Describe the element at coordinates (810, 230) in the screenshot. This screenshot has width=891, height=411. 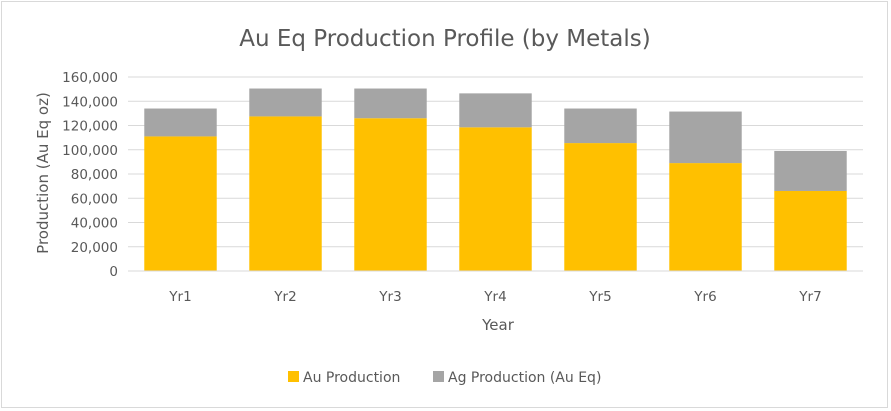
I see `bar-au-production-yr7` at that location.